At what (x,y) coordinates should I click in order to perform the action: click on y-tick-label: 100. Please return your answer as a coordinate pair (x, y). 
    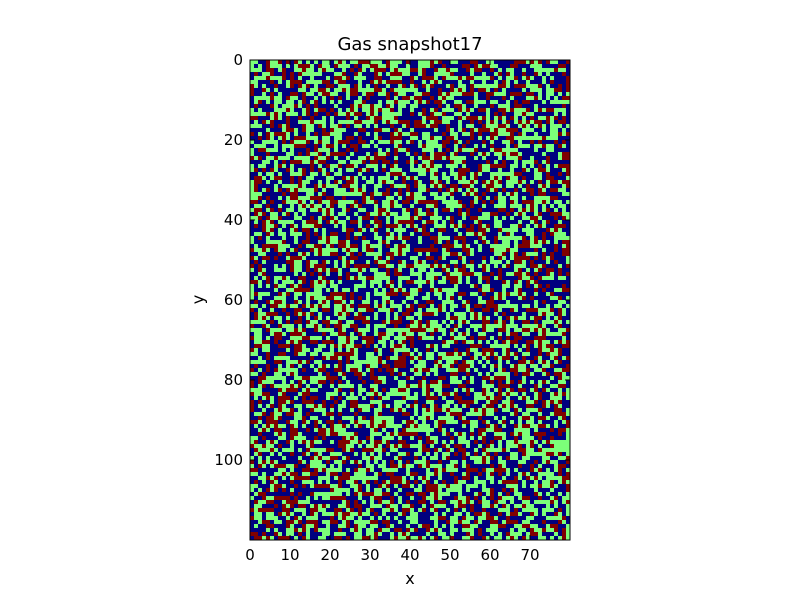
    Looking at the image, I should click on (228, 460).